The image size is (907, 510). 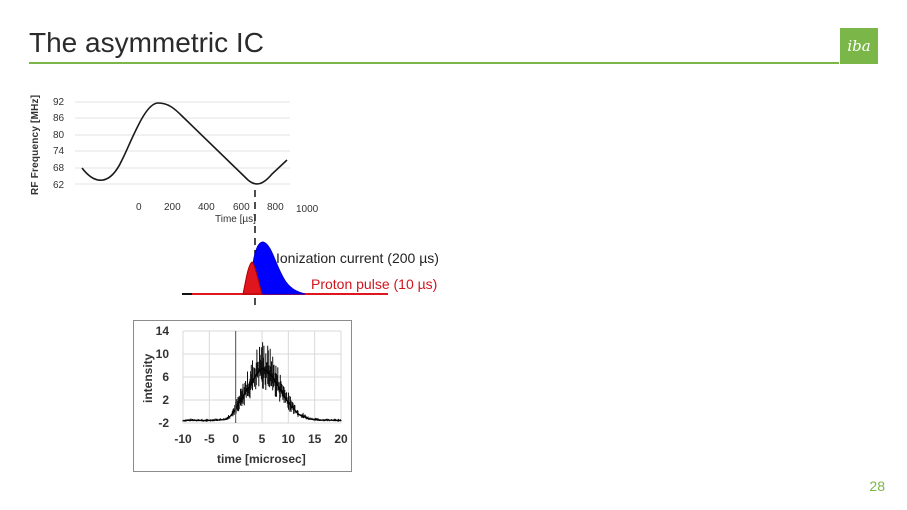 I want to click on intensity-ytick: 6, so click(x=165, y=377).